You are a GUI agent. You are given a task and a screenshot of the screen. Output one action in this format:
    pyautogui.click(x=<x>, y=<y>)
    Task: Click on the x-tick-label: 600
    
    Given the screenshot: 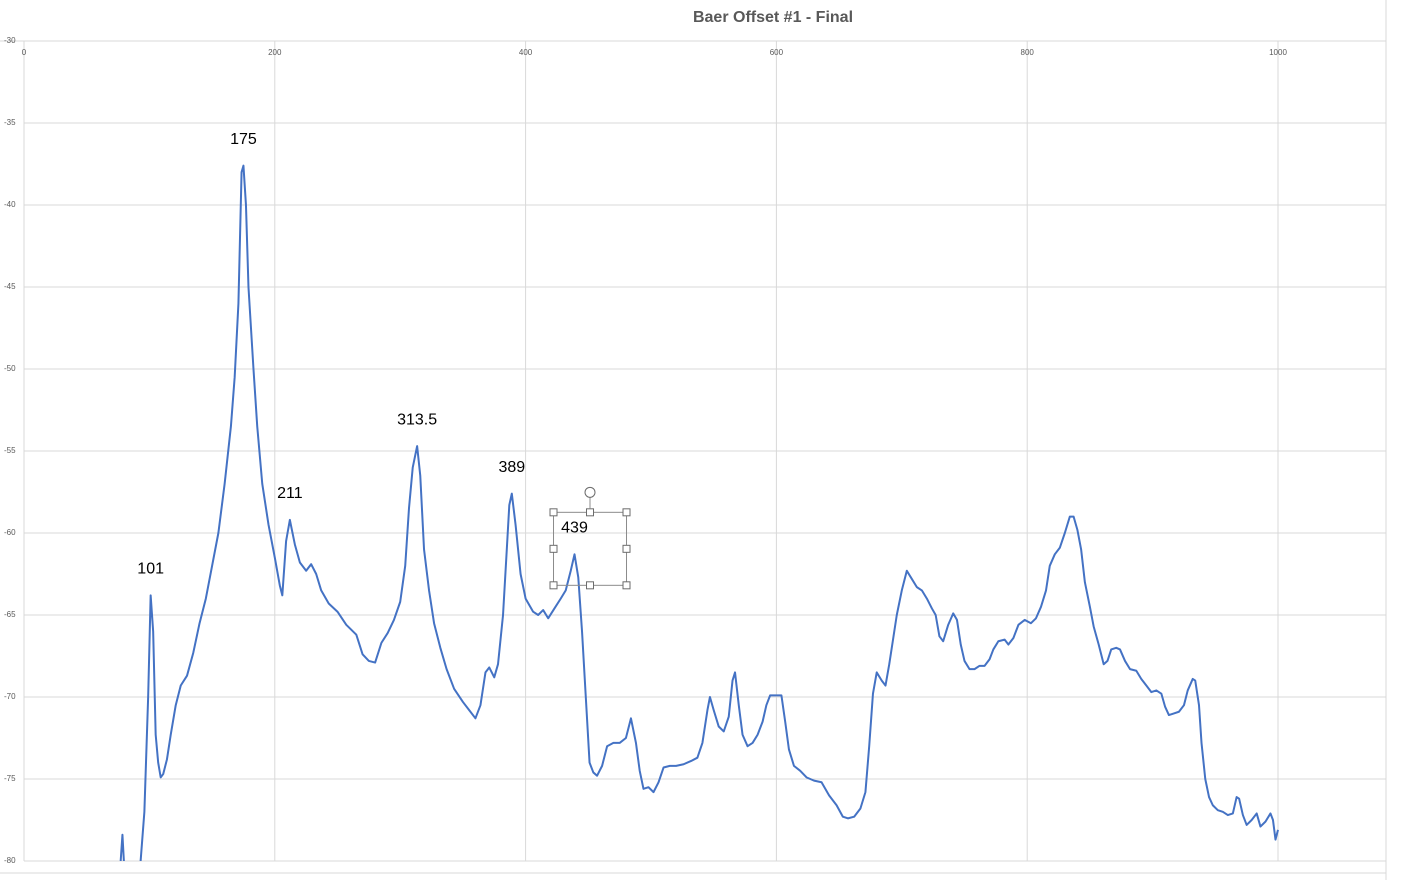 What is the action you would take?
    pyautogui.click(x=777, y=52)
    